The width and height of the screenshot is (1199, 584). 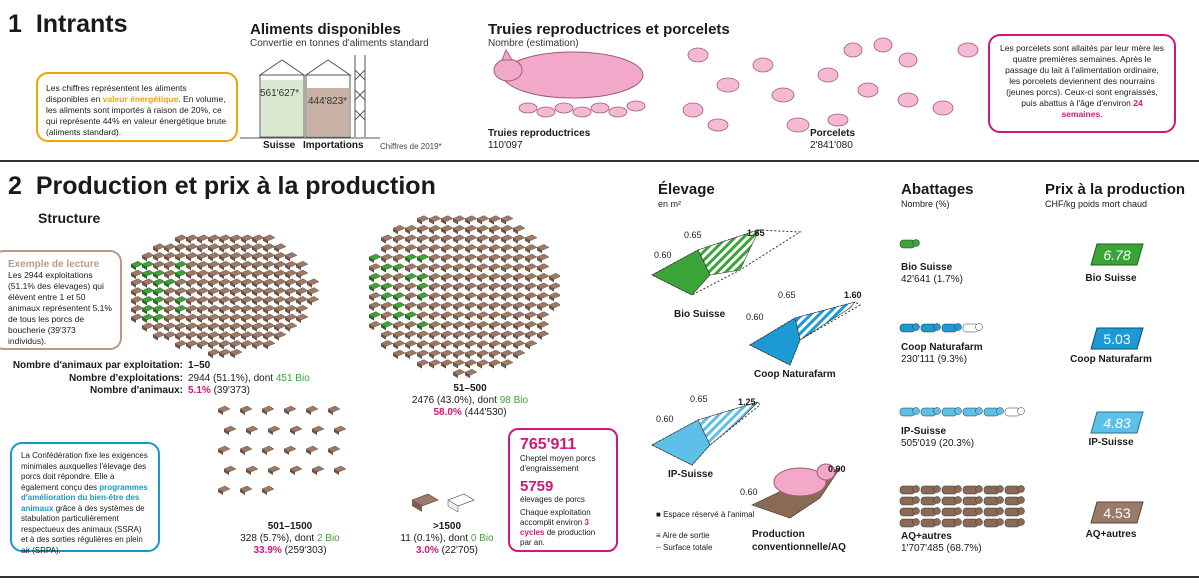 I want to click on g1-line3-label: Nombre d'animaux:, so click(x=136, y=390).